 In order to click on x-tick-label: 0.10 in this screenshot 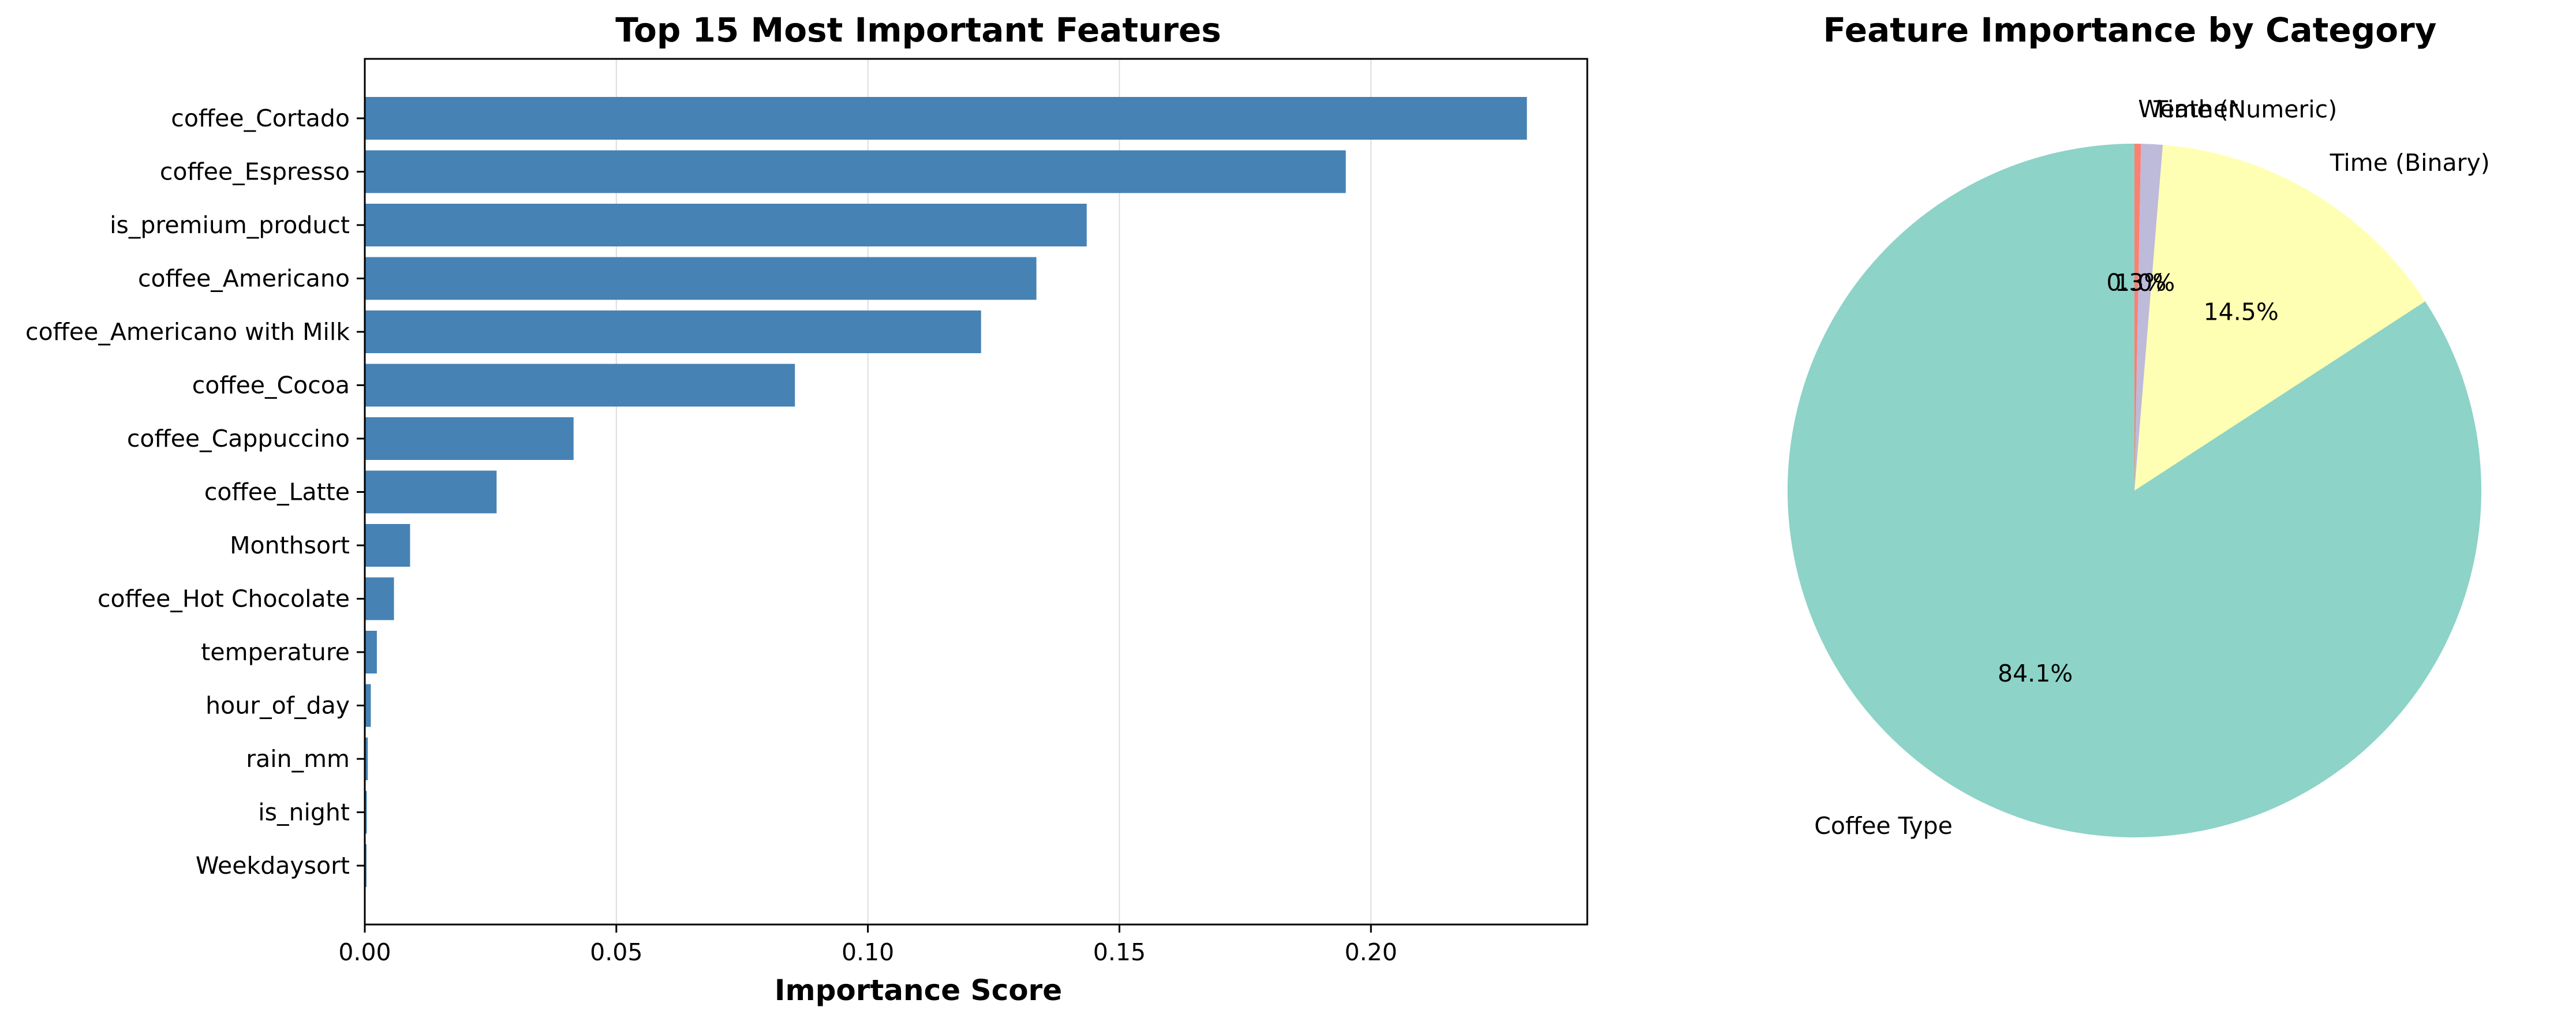, I will do `click(868, 952)`.